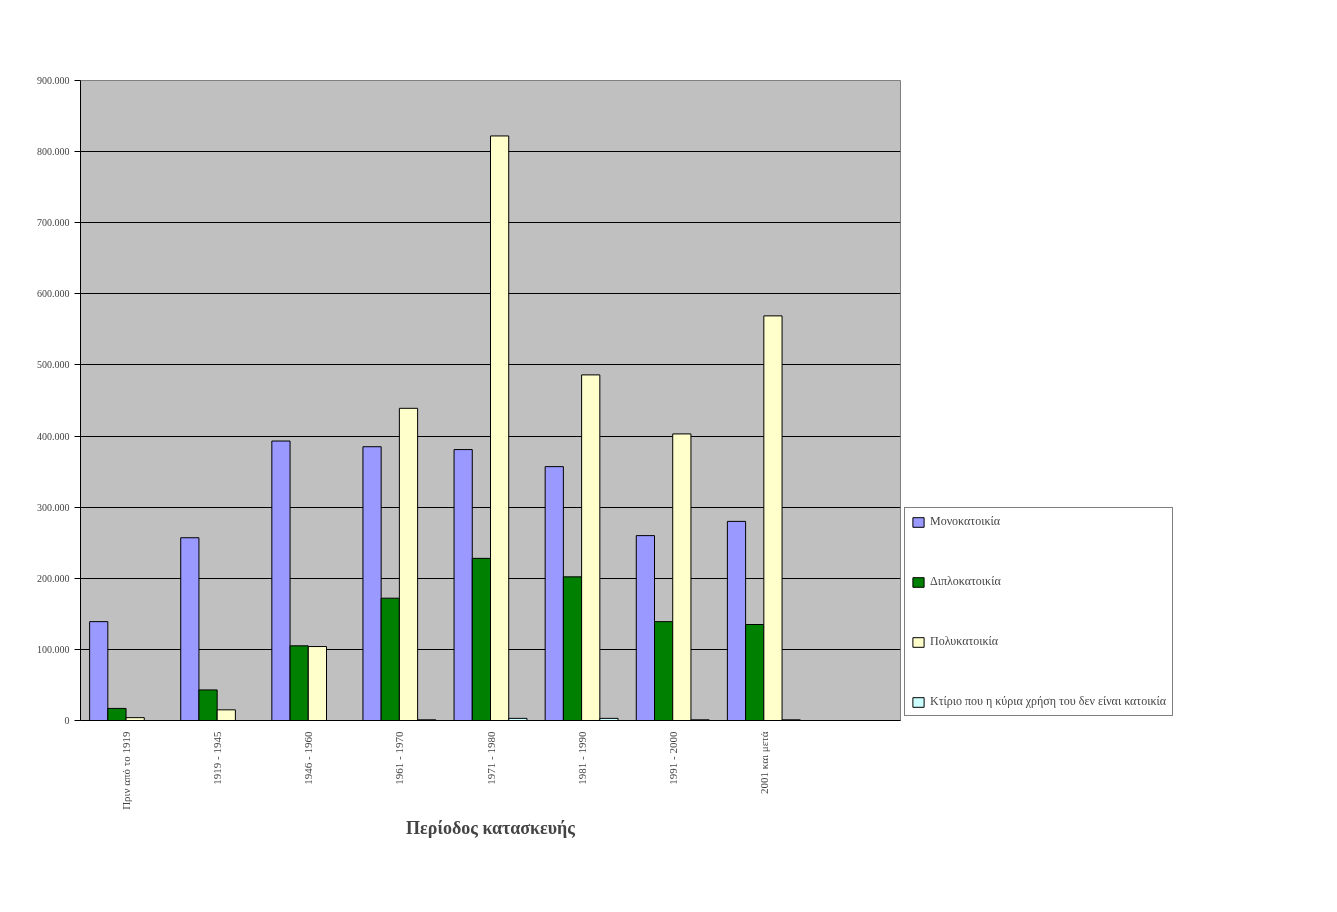 This screenshot has width=1337, height=912. I want to click on x-tick-label: 1961 - 1970, so click(399, 758).